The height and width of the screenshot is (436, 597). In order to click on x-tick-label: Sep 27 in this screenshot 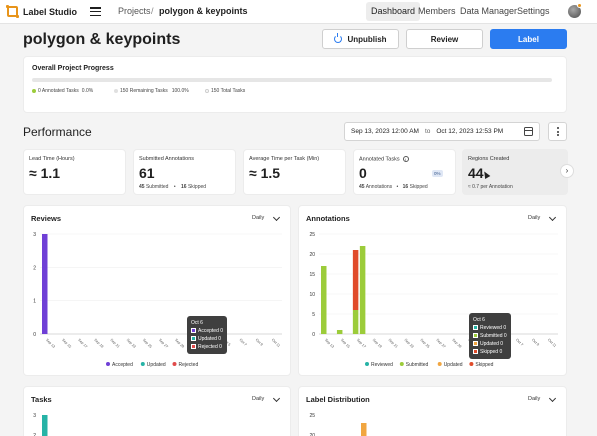, I will do `click(440, 343)`.